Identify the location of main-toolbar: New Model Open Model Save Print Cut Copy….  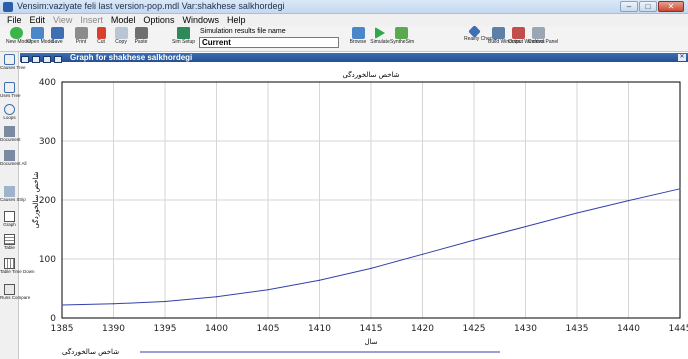
(344, 38).